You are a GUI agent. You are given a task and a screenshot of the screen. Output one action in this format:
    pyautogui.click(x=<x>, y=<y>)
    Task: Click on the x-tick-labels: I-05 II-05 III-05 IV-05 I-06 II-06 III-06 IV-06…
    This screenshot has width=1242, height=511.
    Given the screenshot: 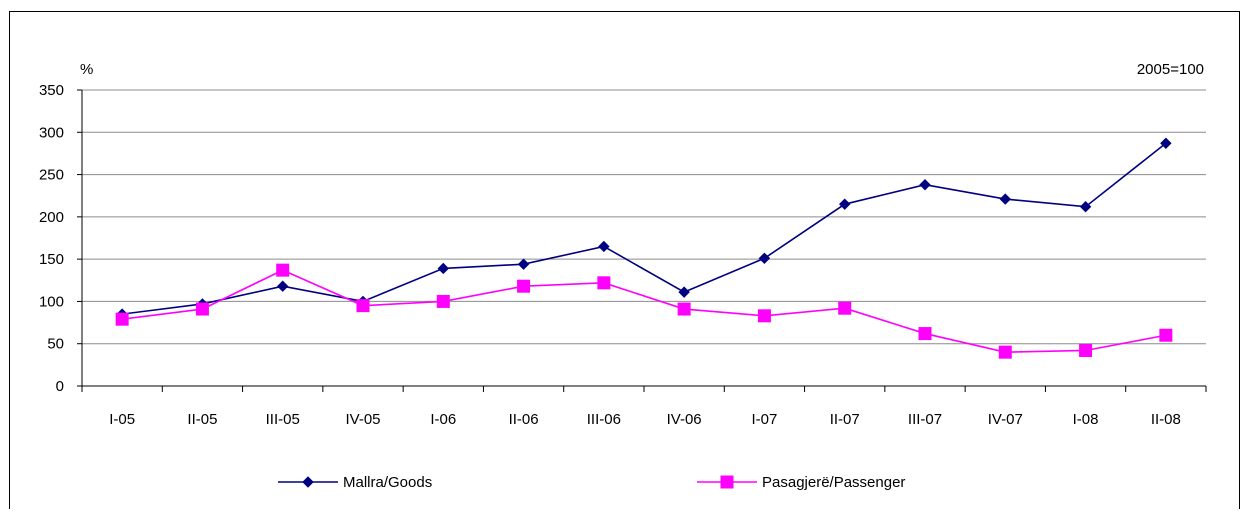 What is the action you would take?
    pyautogui.click(x=645, y=419)
    